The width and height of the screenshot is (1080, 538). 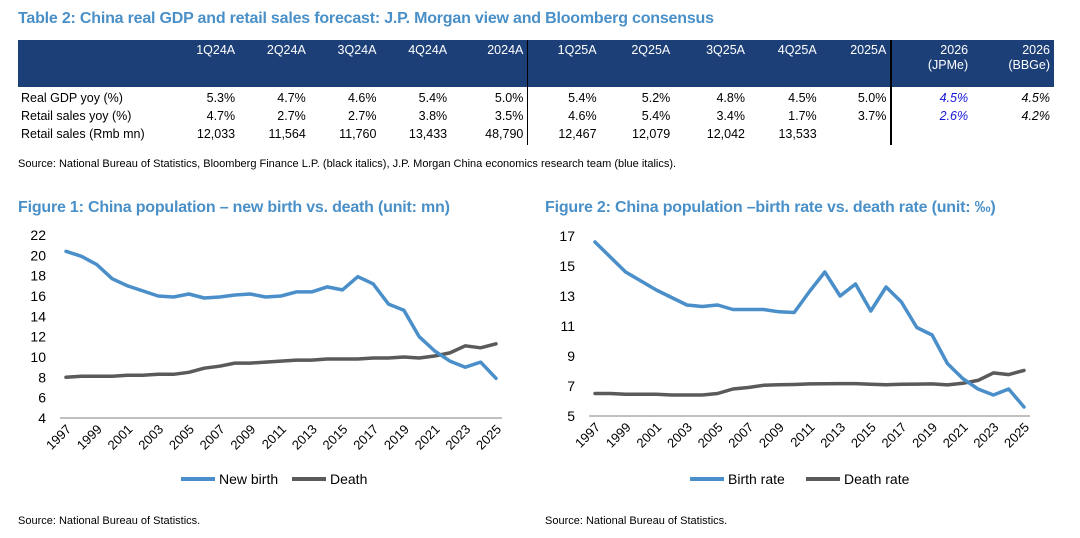 What do you see at coordinates (150, 437) in the screenshot?
I see `x-tick-label: 2003` at bounding box center [150, 437].